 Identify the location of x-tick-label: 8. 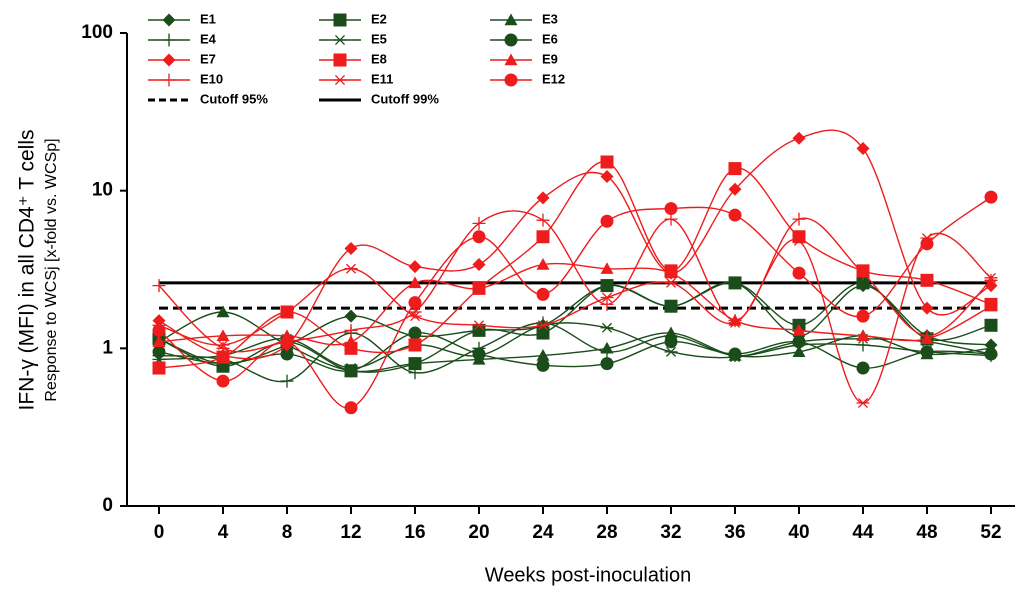
(287, 532).